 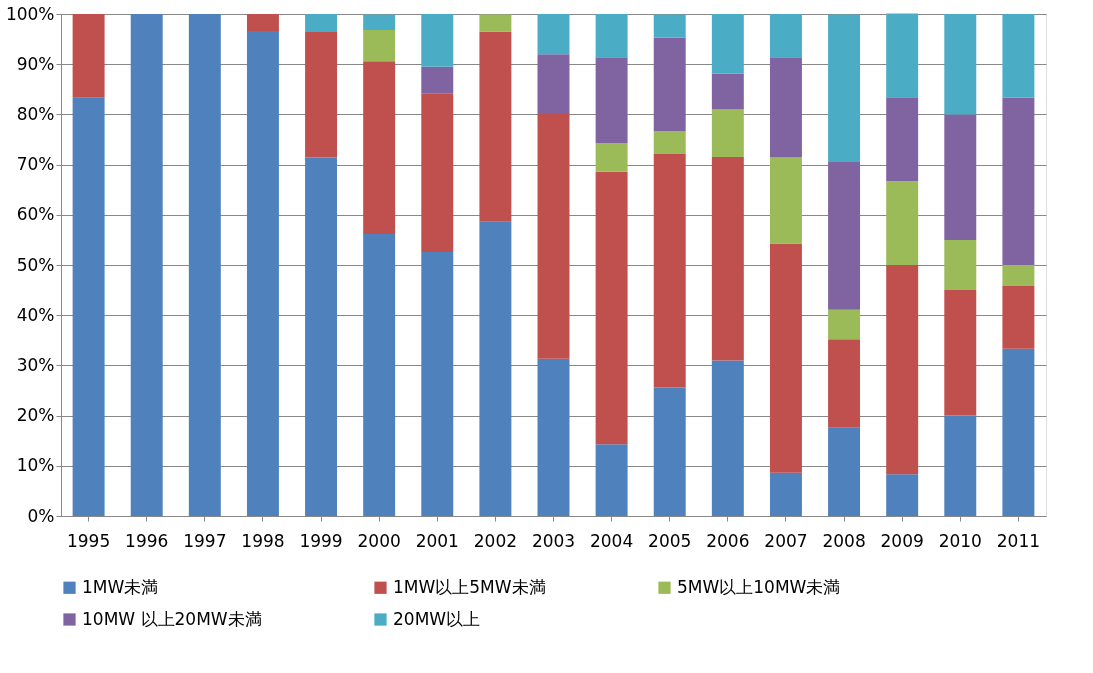 What do you see at coordinates (321, 540) in the screenshot?
I see `x-tick-label: 1999` at bounding box center [321, 540].